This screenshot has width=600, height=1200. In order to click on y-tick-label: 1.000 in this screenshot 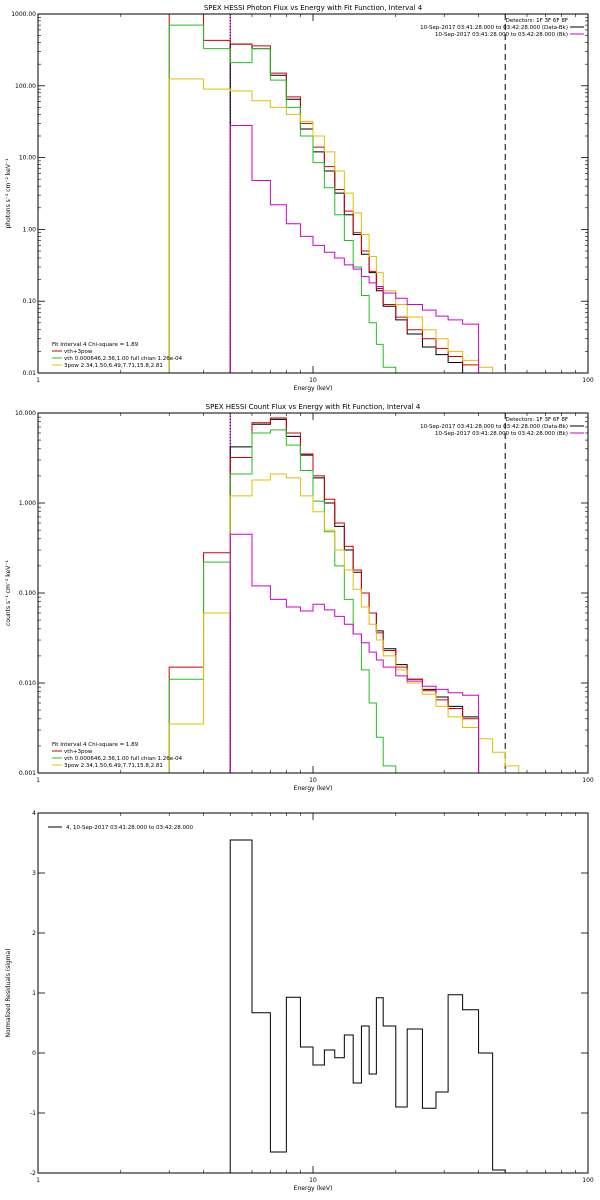, I will do `click(27, 503)`.